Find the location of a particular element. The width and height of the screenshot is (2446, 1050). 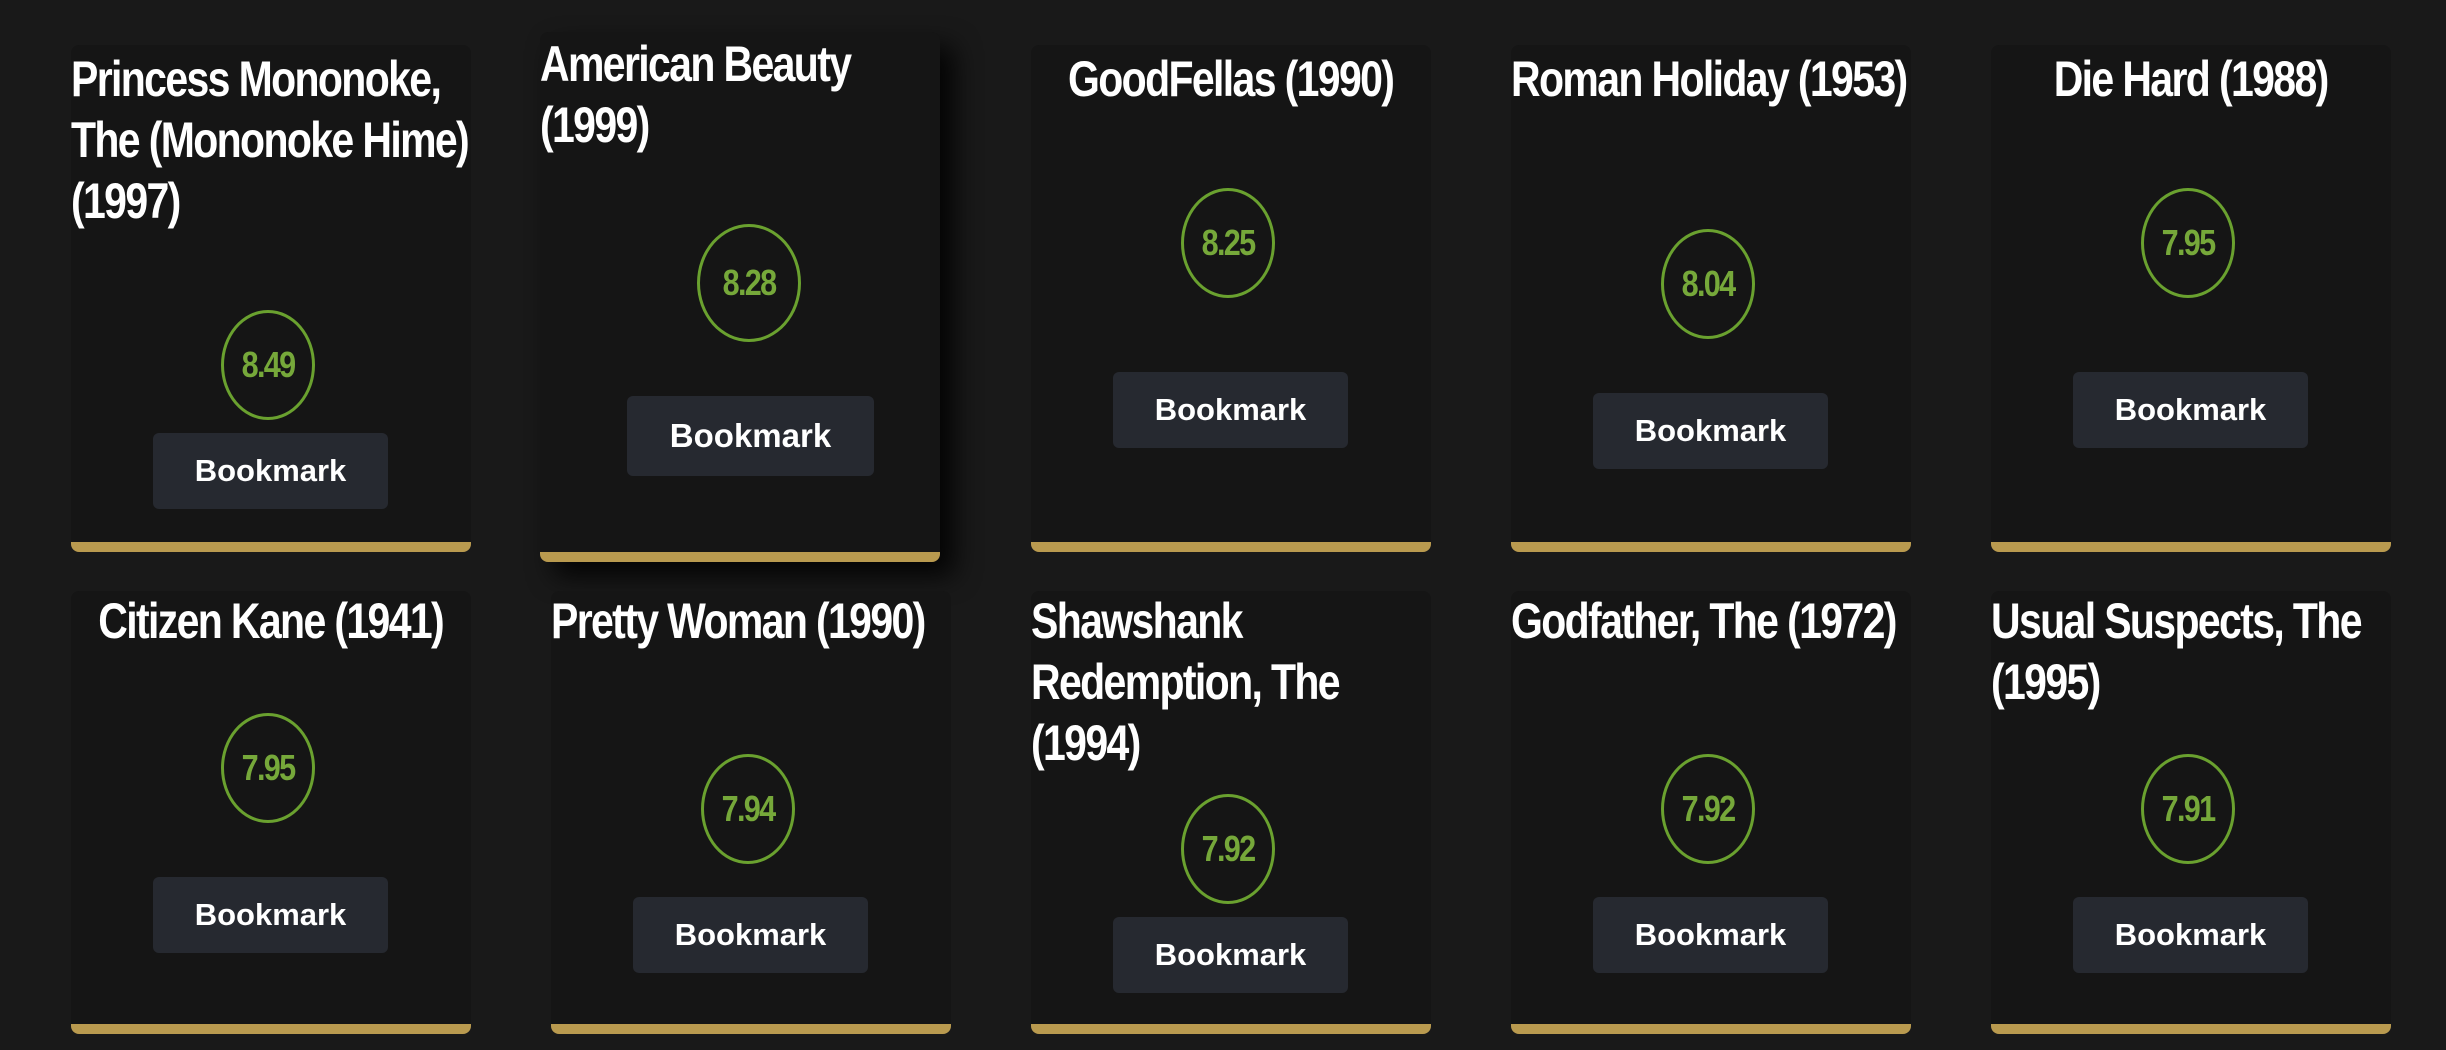

rating-value: 8.25 is located at coordinates (1228, 242).